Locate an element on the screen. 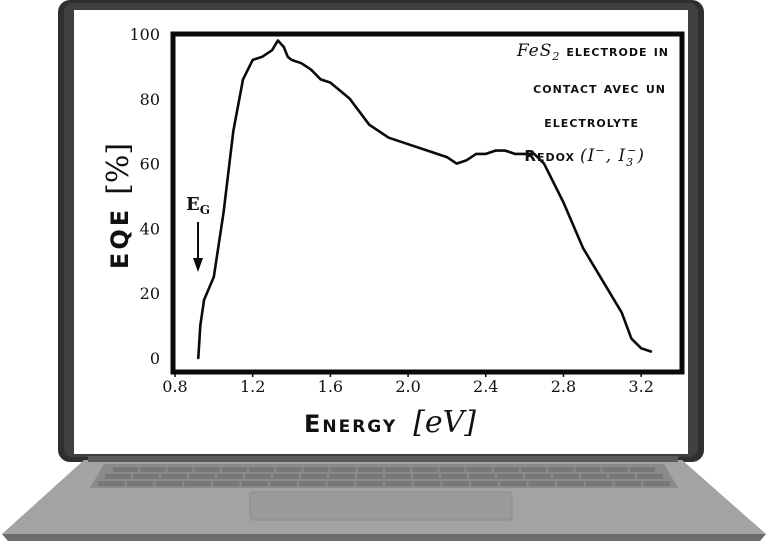  legend-line-4: Redox (I−, I3−) is located at coordinates (584, 156).